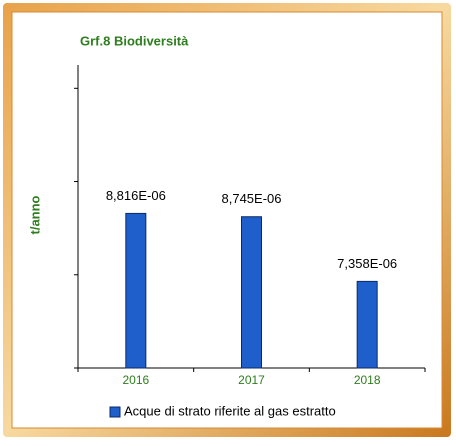  Describe the element at coordinates (134, 40) in the screenshot. I see `chart-title: Grf.8 Biodiversità` at that location.